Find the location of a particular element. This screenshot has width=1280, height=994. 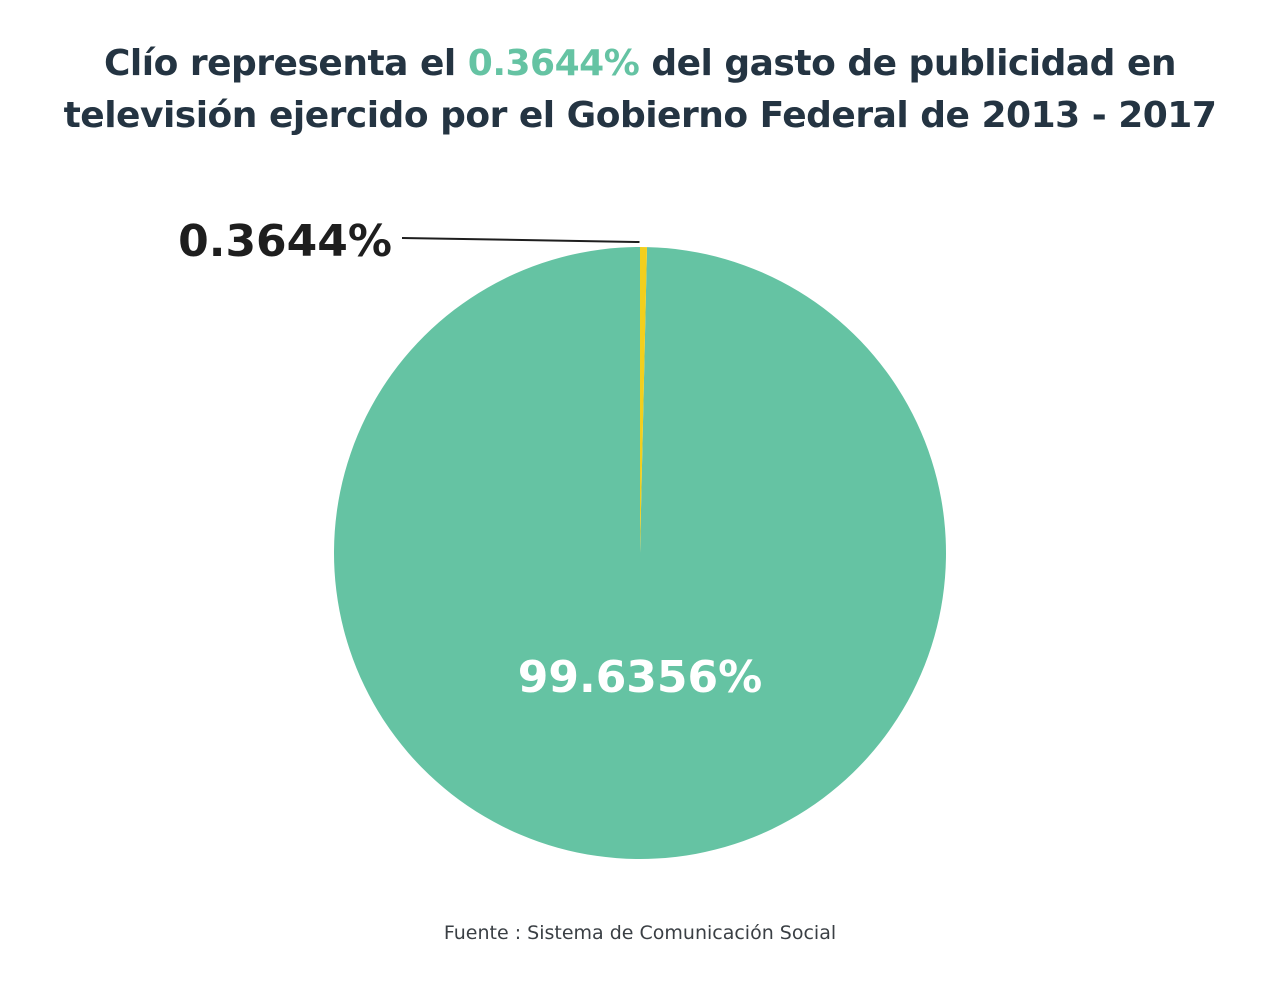

small-slice-label: 0.3644% is located at coordinates (285, 241).